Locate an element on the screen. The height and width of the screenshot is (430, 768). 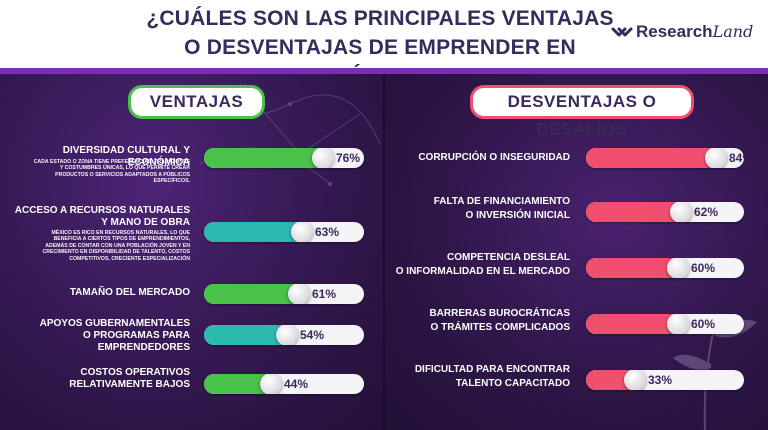
desventaja-bar-value-label: 62% is located at coordinates (706, 212).